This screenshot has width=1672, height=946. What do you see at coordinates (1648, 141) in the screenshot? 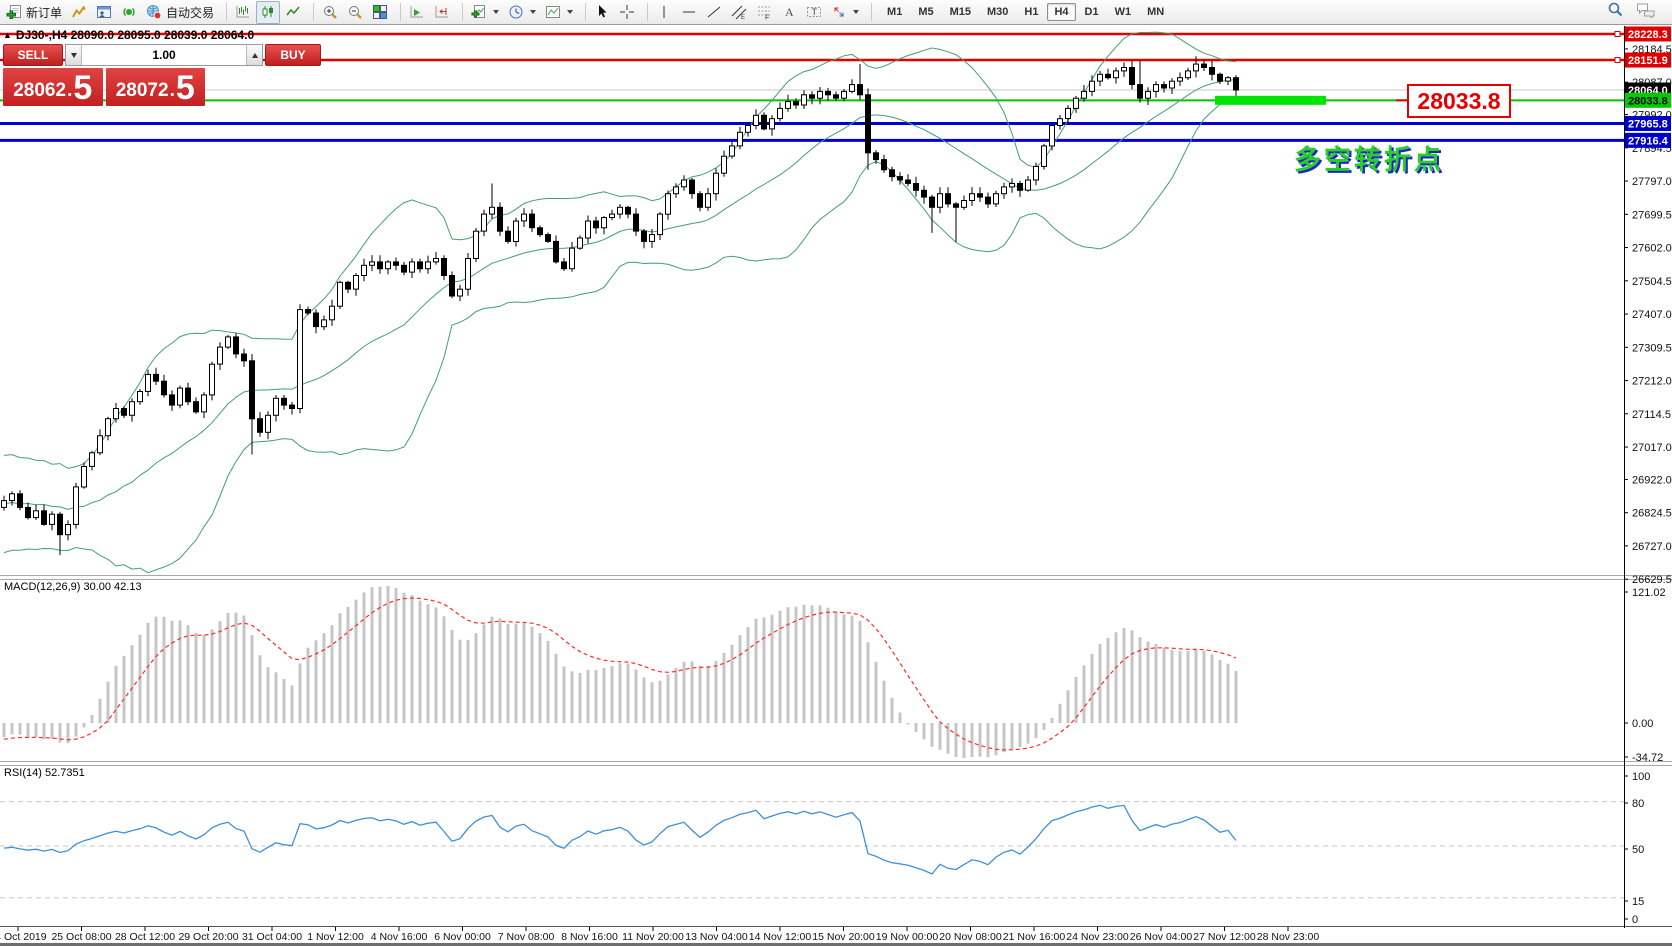
I see `svg-text: 27916.4` at bounding box center [1648, 141].